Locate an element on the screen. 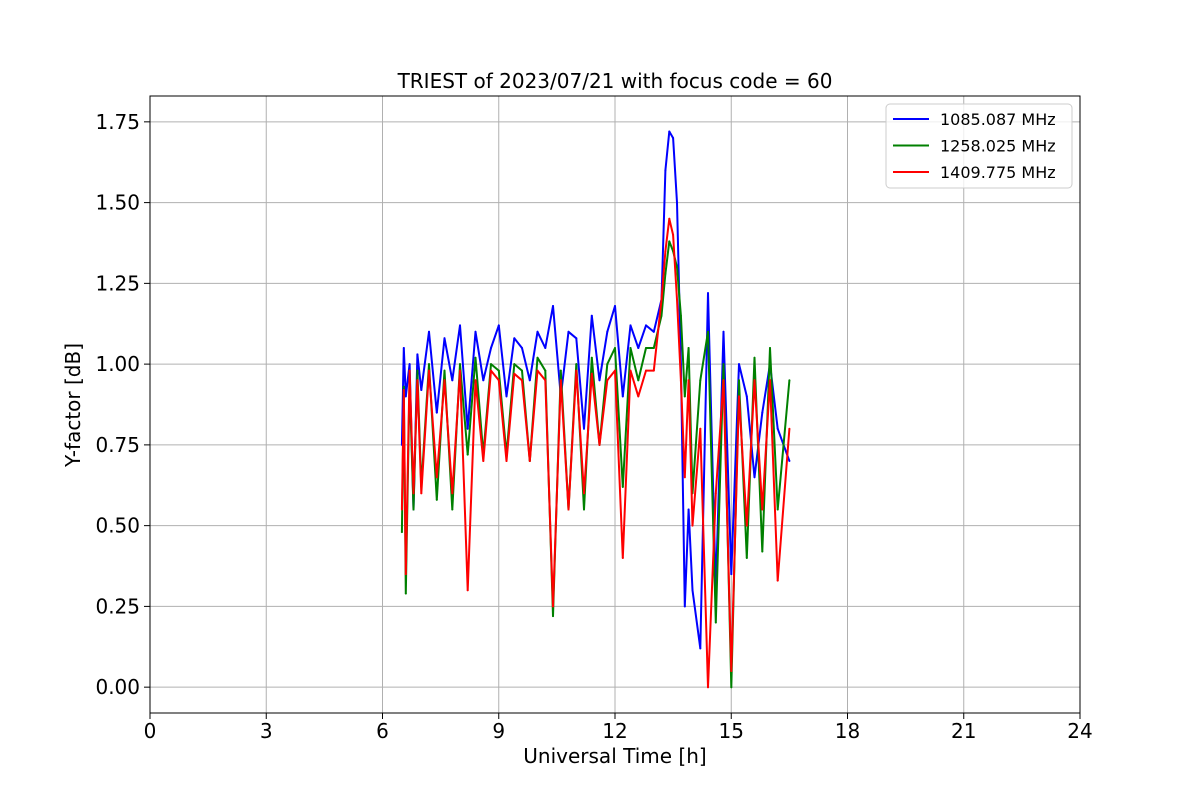 The width and height of the screenshot is (1200, 800). x-tick-label: 21 is located at coordinates (963, 731).